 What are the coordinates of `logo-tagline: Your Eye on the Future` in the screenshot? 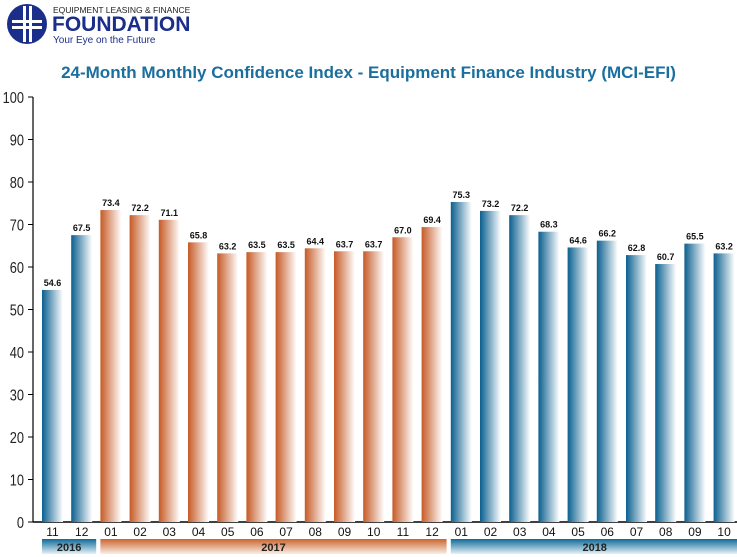 It's located at (104, 40).